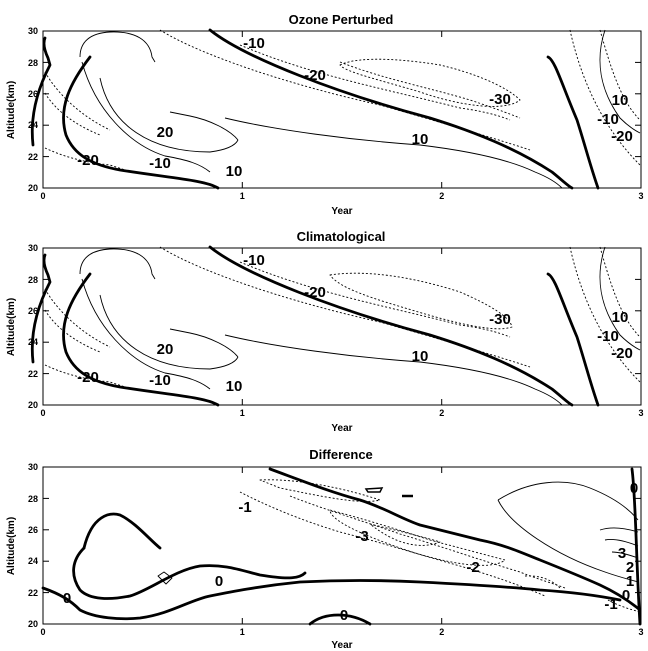 The width and height of the screenshot is (648, 651). What do you see at coordinates (374, 490) in the screenshot?
I see `contour-island` at bounding box center [374, 490].